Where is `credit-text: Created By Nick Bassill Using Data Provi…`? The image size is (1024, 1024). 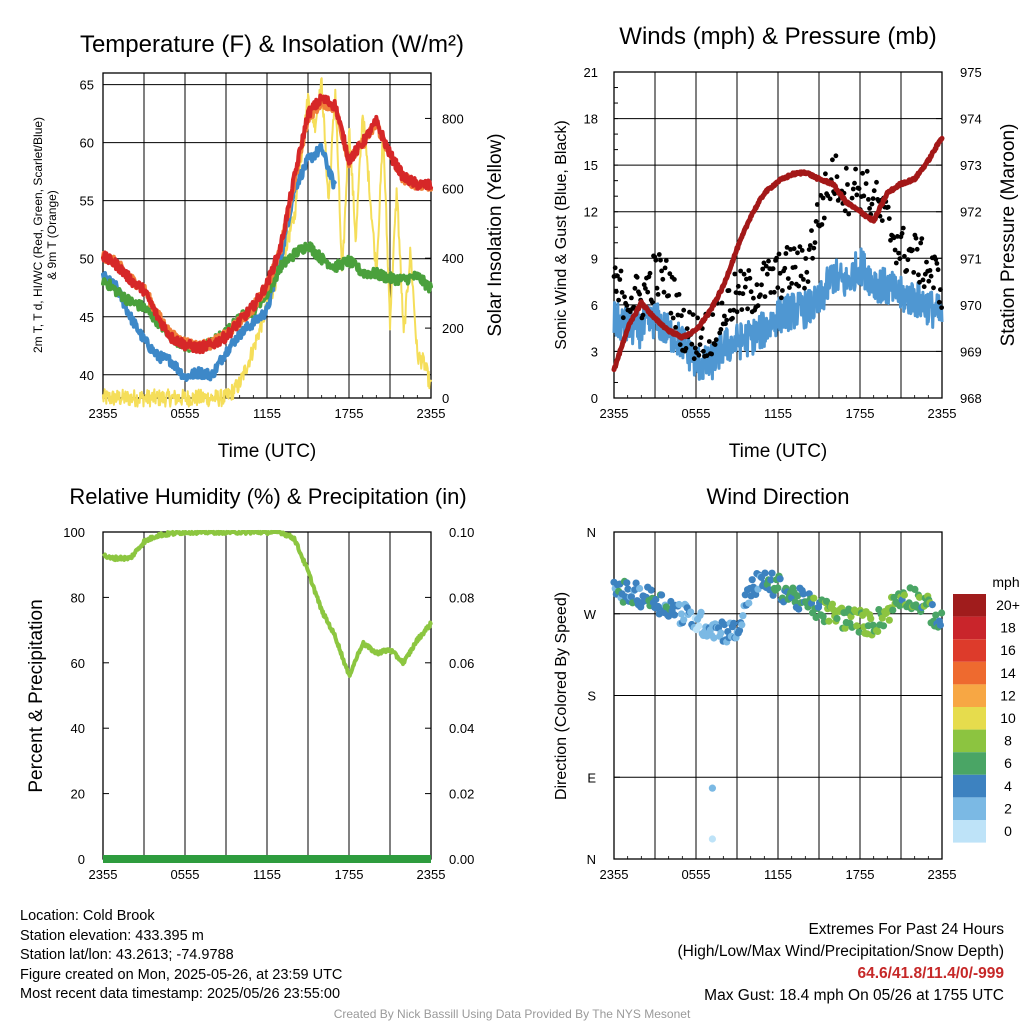 credit-text: Created By Nick Bassill Using Data Provi… is located at coordinates (512, 1014).